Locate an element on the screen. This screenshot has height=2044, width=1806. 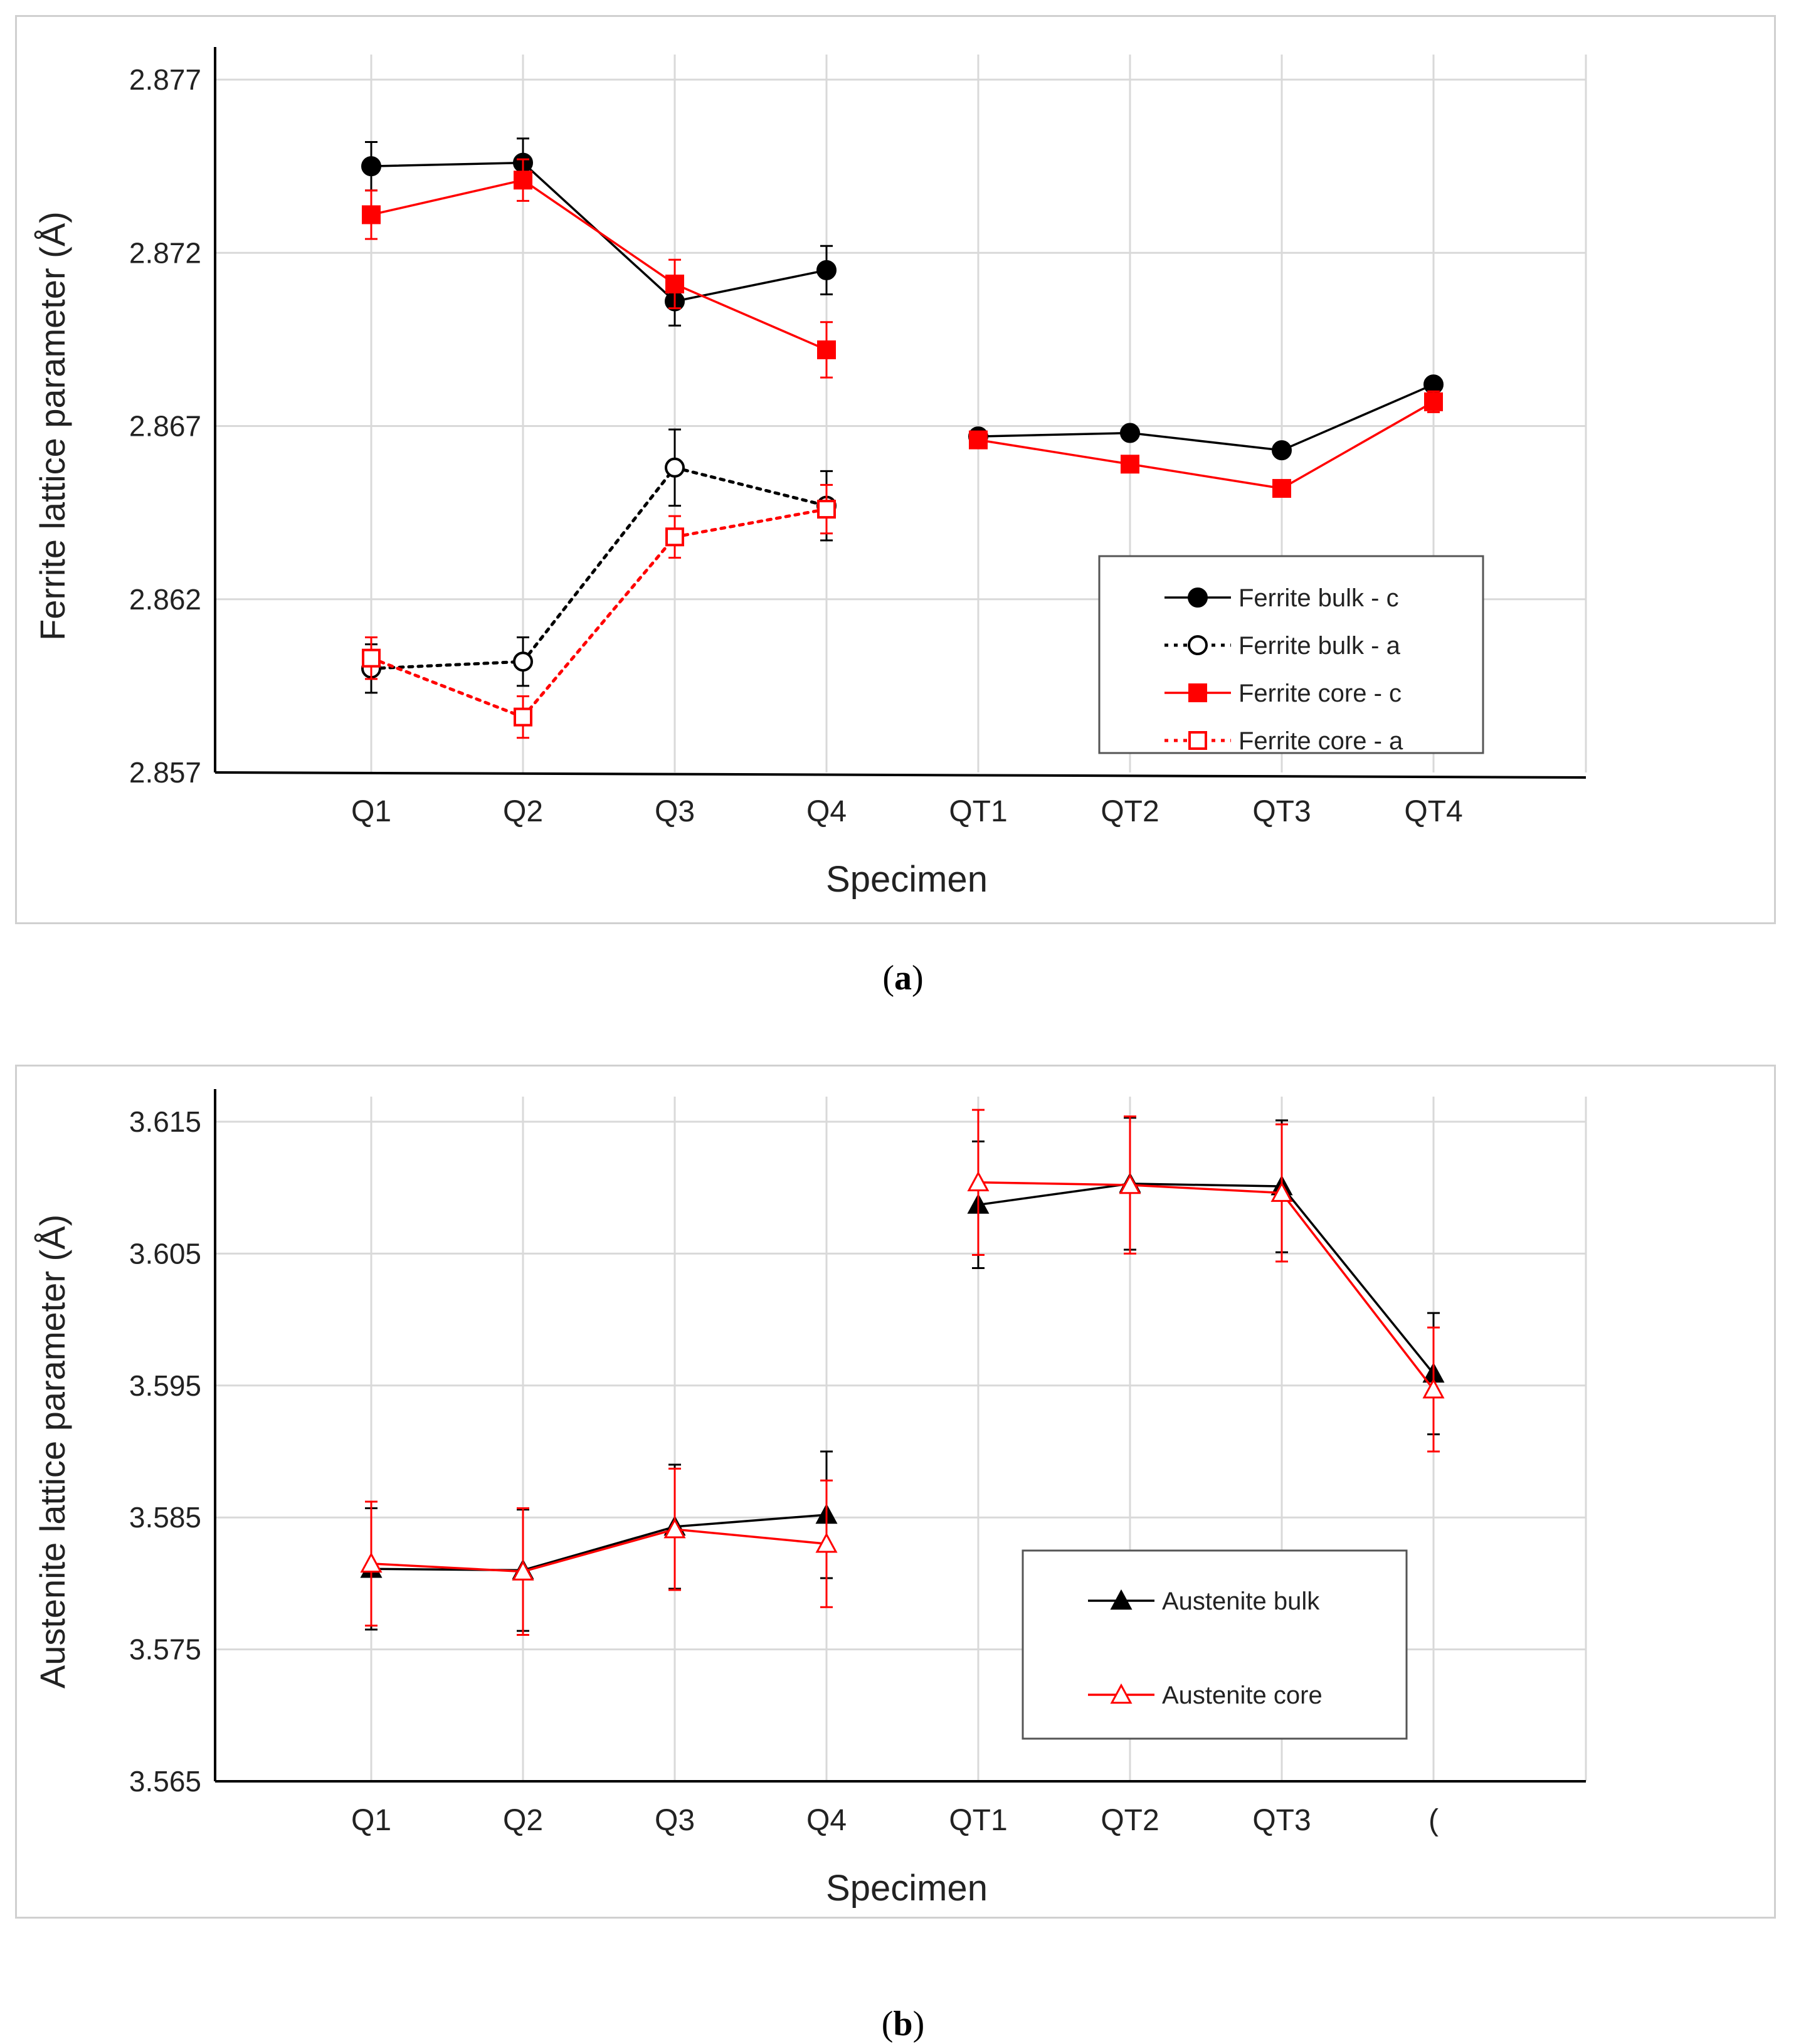
legend: Austenite bulk Austenite core is located at coordinates (1215, 1645).